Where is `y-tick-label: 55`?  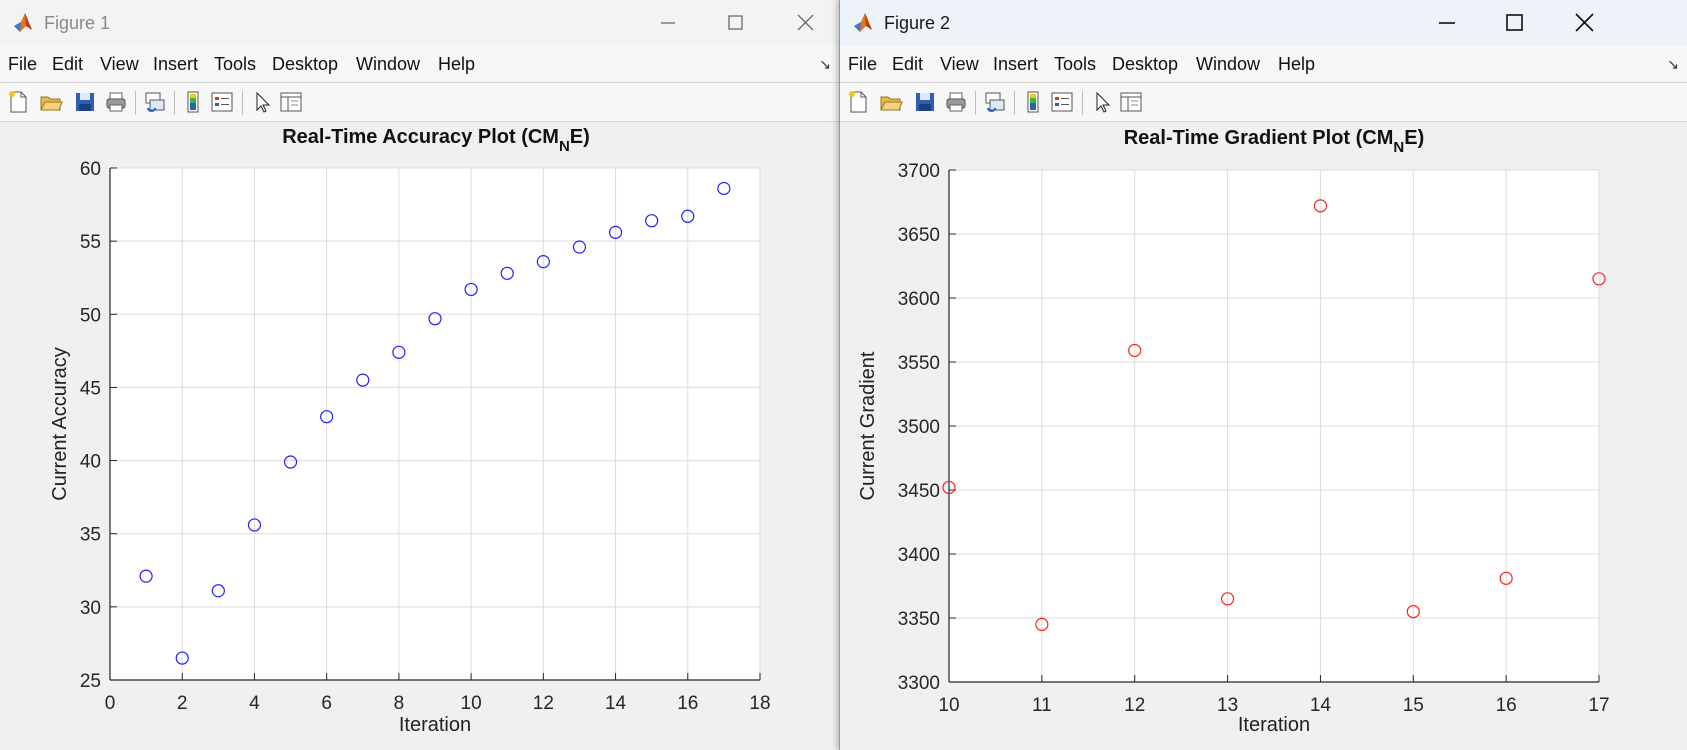
y-tick-label: 55 is located at coordinates (90, 242).